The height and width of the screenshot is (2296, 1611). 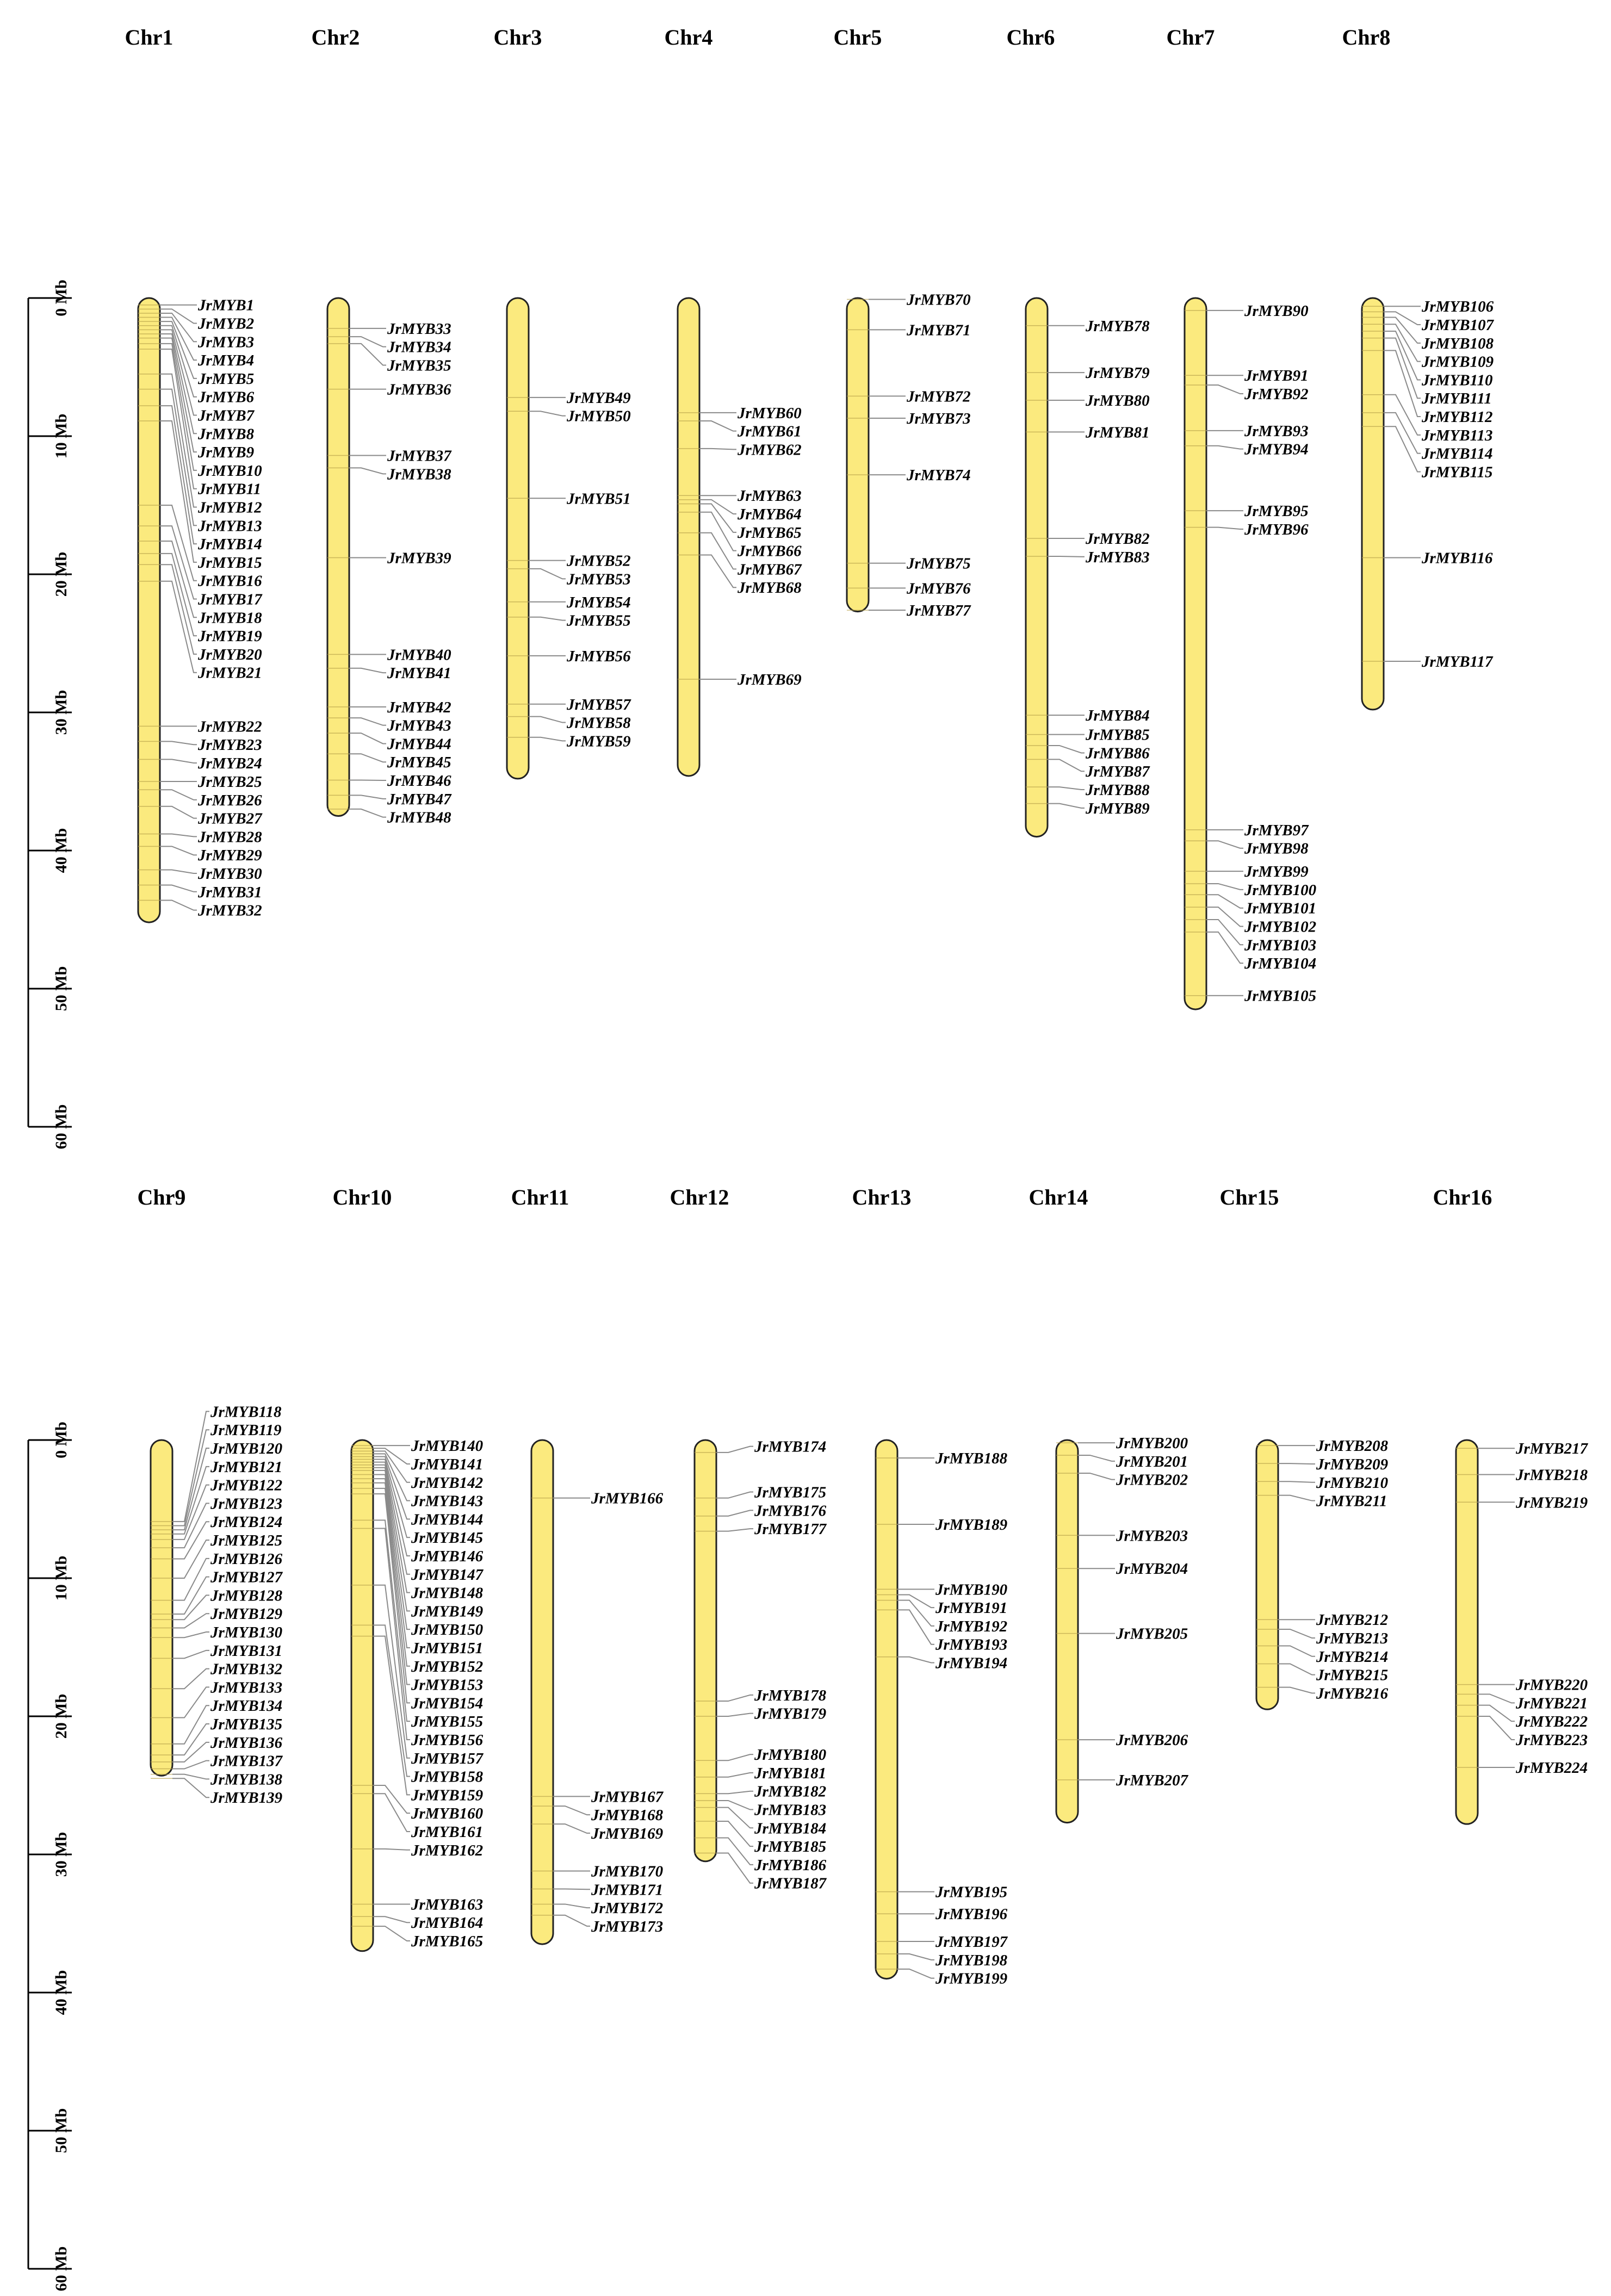 What do you see at coordinates (1322, 1483) in the screenshot?
I see `gene-marker: JrMYB210` at bounding box center [1322, 1483].